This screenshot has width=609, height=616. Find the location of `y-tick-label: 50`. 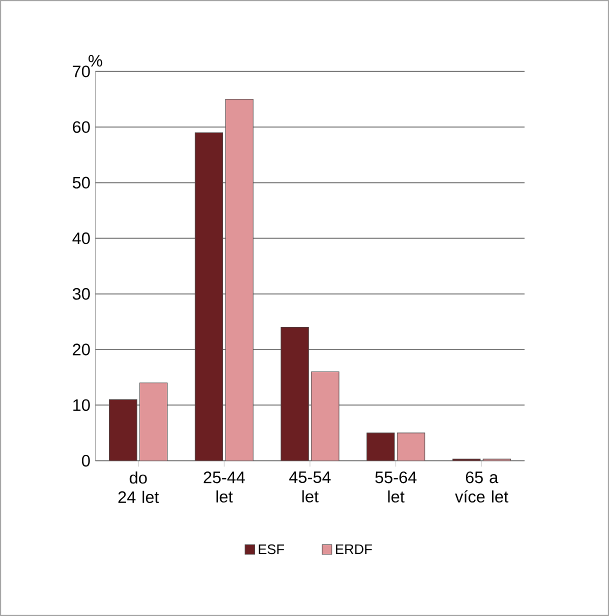

y-tick-label: 50 is located at coordinates (81, 182).